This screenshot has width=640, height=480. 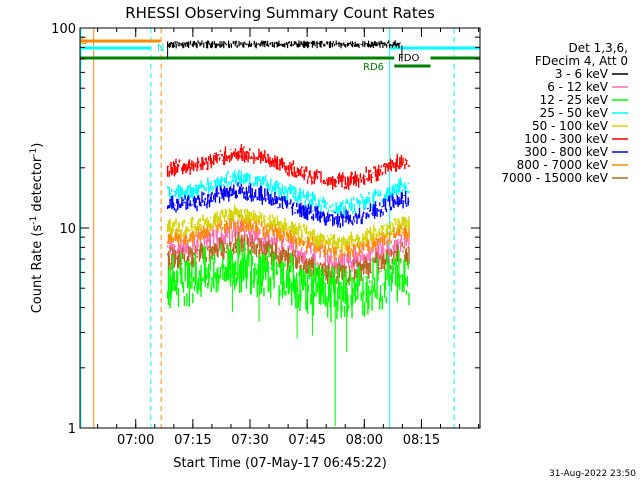 I want to click on x-tick-label: 08:15, so click(x=421, y=440).